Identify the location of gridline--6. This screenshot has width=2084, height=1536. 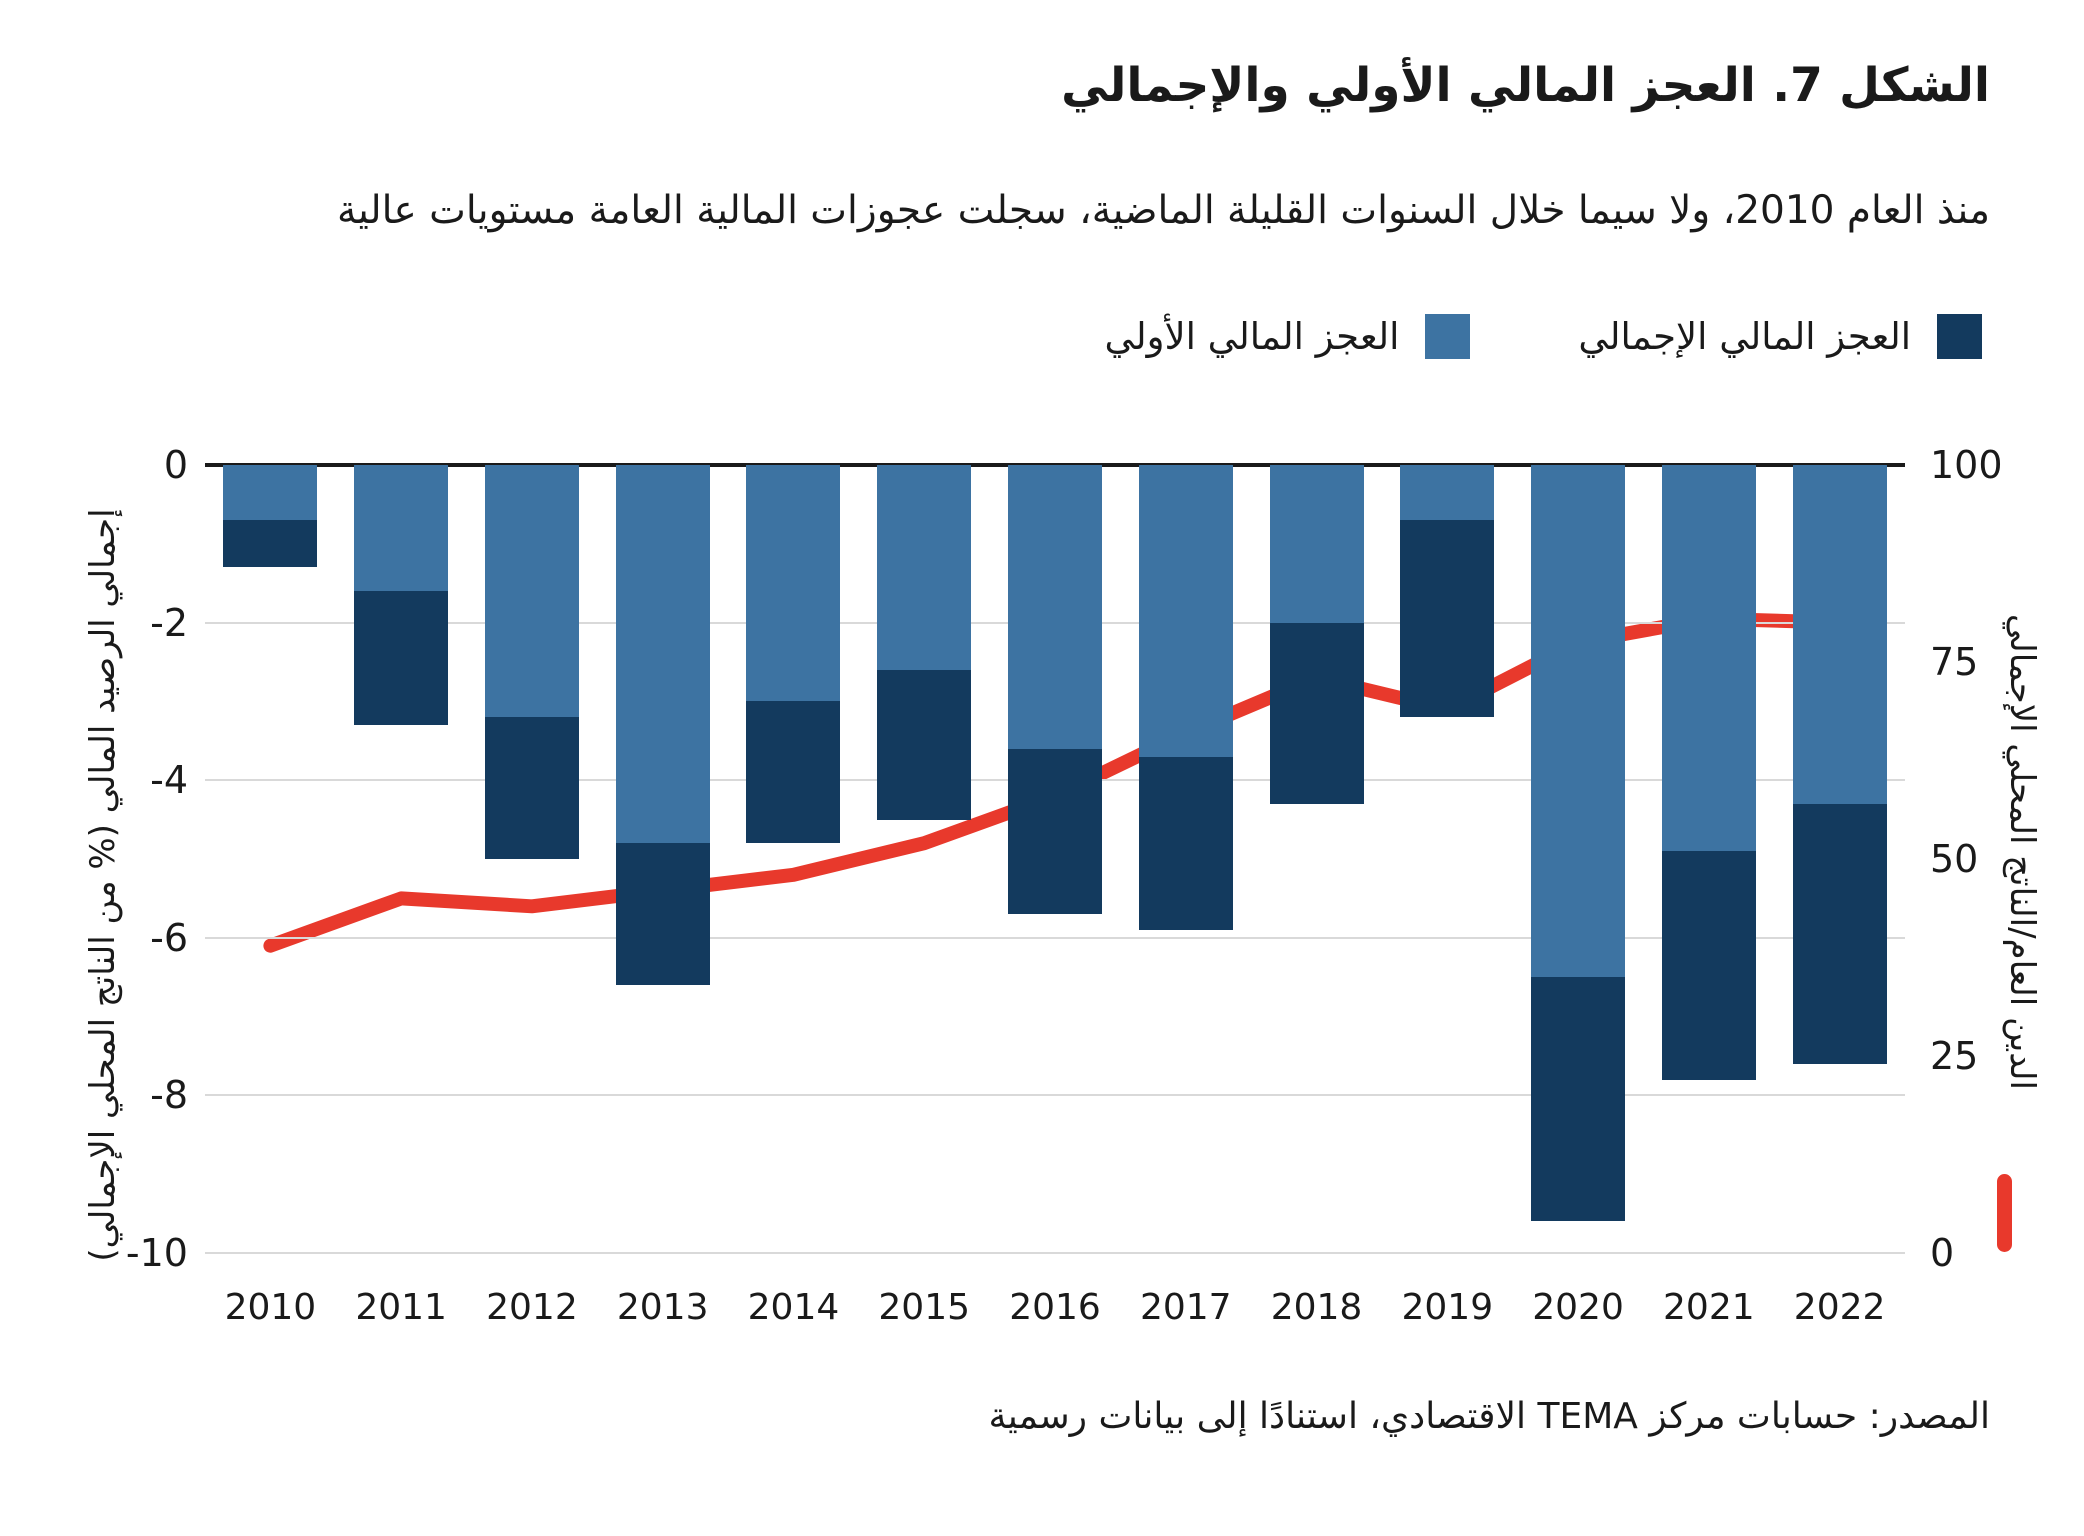
(1055, 937).